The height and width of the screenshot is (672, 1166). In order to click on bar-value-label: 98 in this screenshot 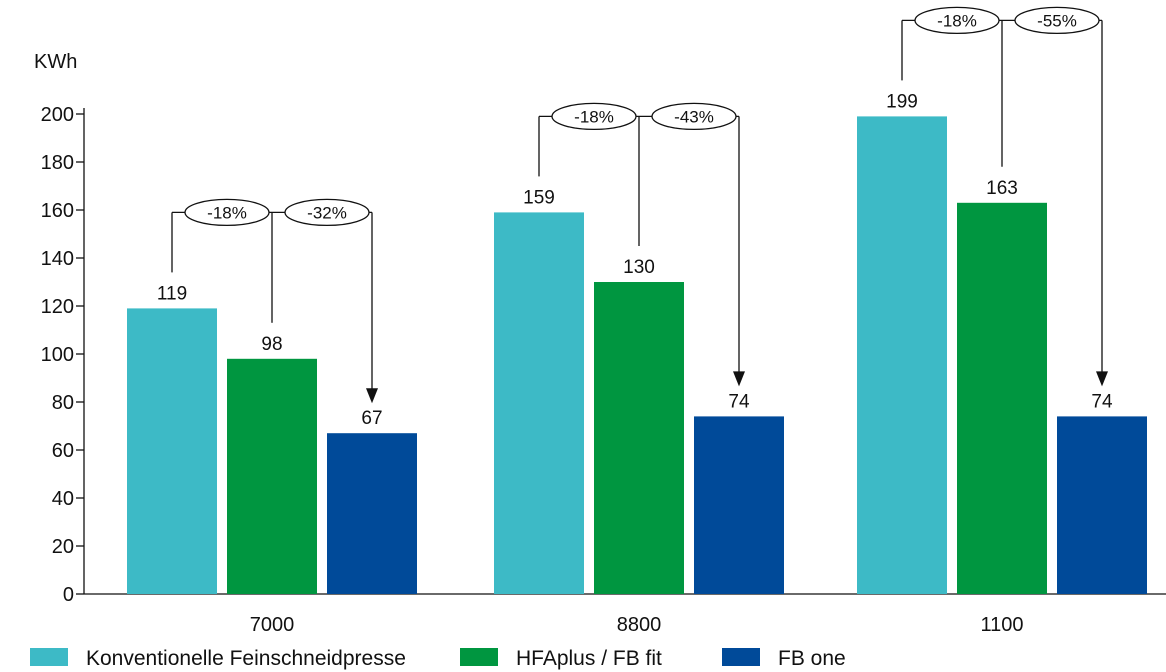, I will do `click(271, 344)`.